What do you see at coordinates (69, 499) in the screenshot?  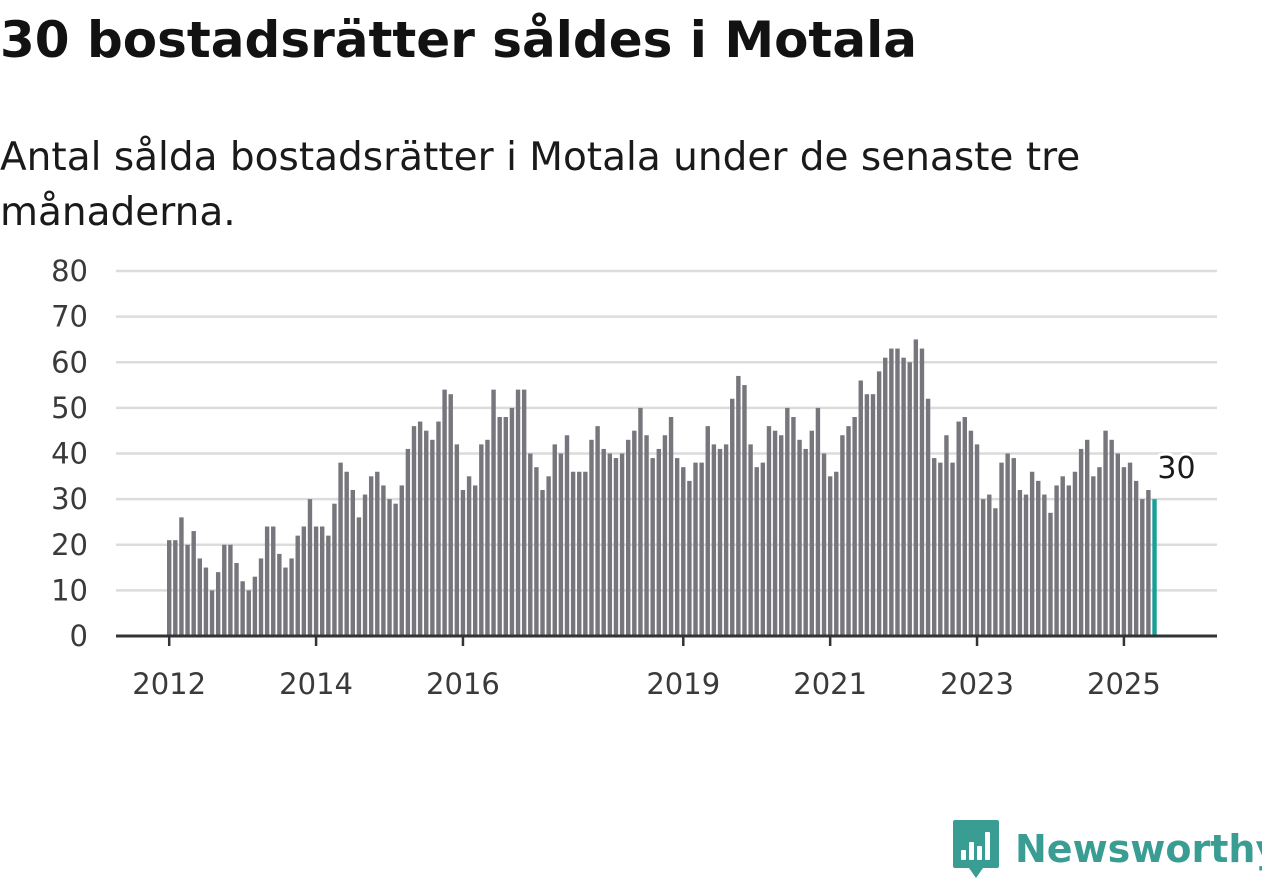 I see `y-tick-label-30: 30` at bounding box center [69, 499].